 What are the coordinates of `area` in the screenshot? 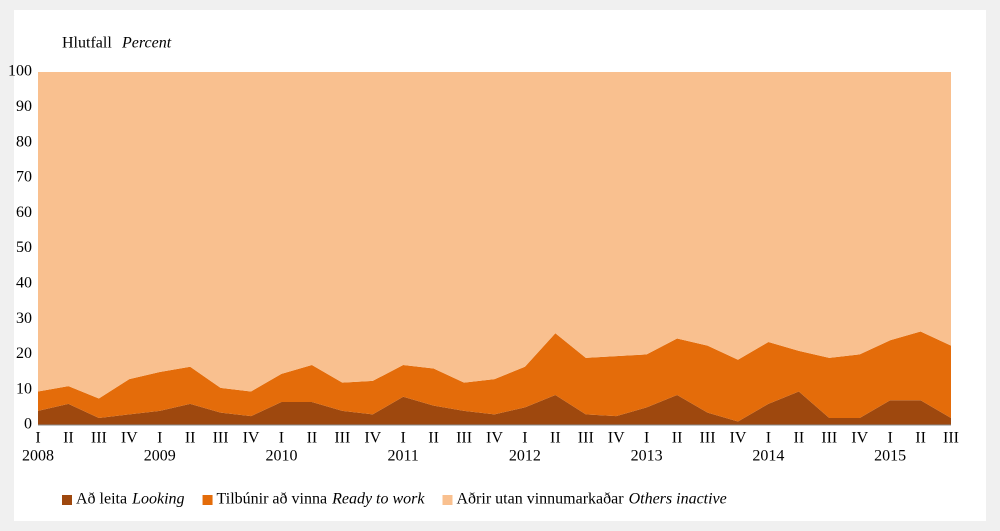 It's located at (494, 408).